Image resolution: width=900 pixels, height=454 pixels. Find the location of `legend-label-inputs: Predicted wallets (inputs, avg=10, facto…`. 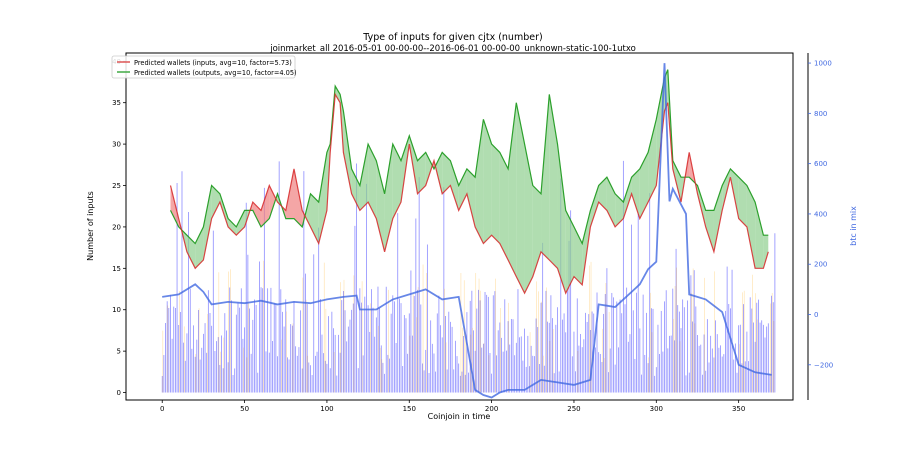

legend-label-inputs: Predicted wallets (inputs, avg=10, facto… is located at coordinates (213, 63).